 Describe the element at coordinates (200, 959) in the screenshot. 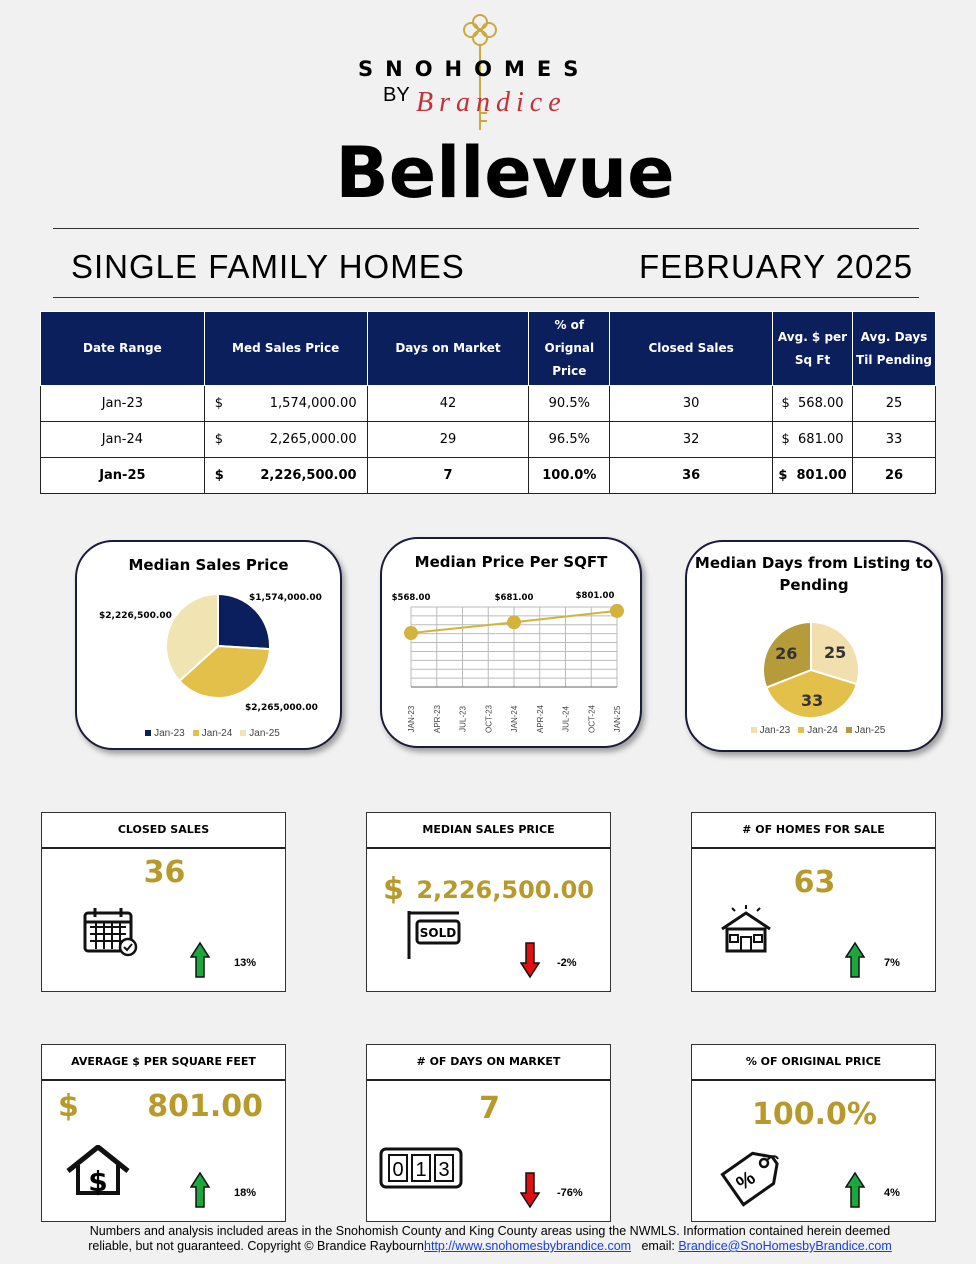

I see `arrow-up-icon` at that location.